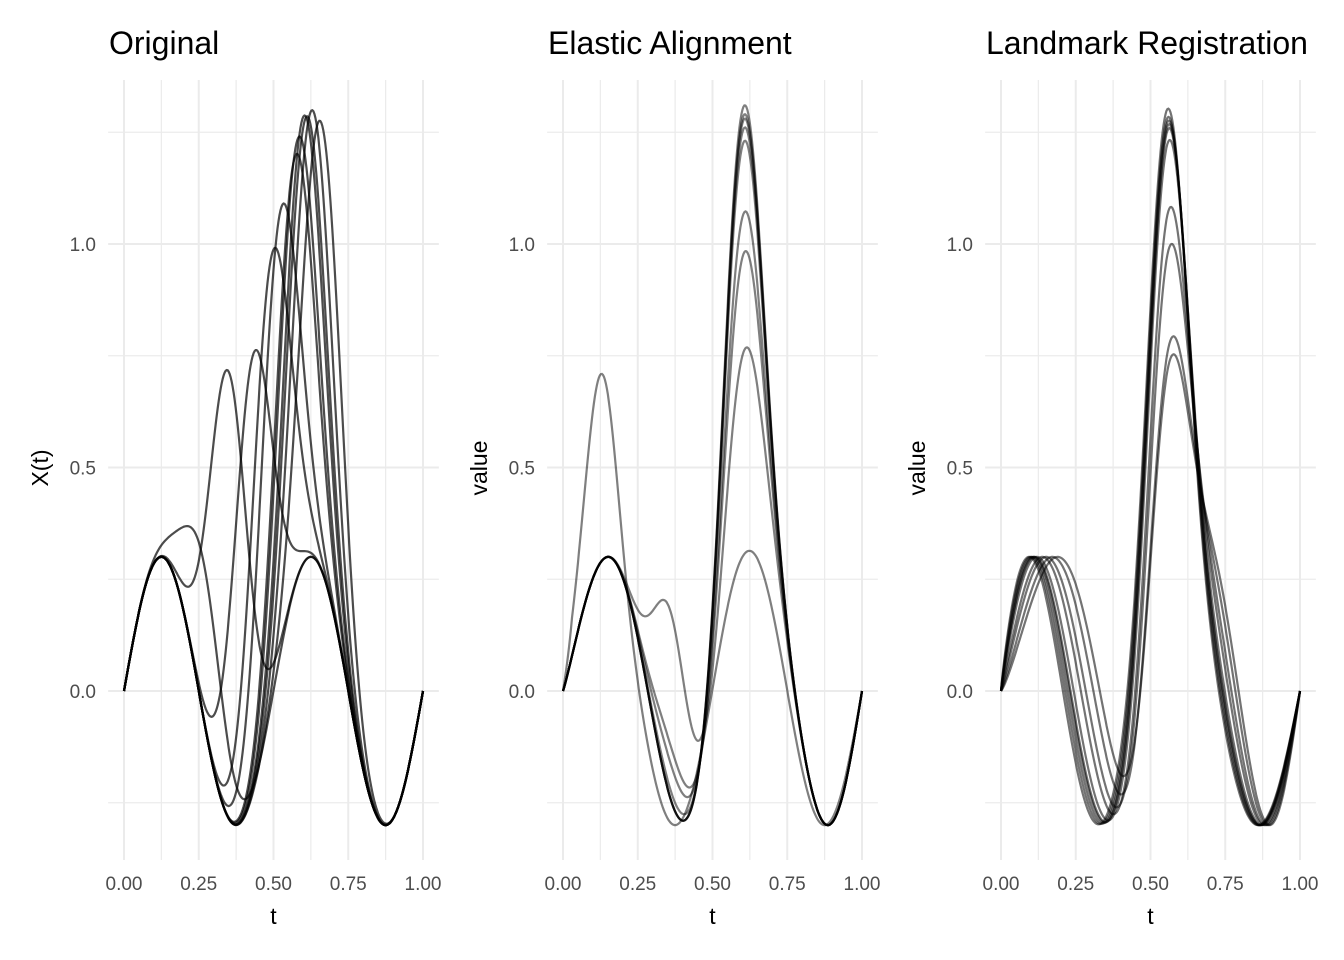  What do you see at coordinates (1147, 43) in the screenshot?
I see `panel-title: Landmark Registration` at bounding box center [1147, 43].